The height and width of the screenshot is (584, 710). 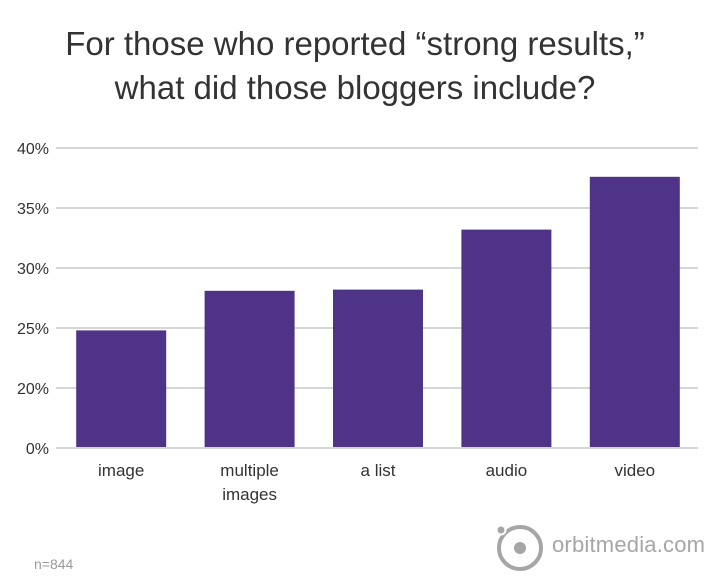 What do you see at coordinates (519, 547) in the screenshot?
I see `orbit-logo-icon` at bounding box center [519, 547].